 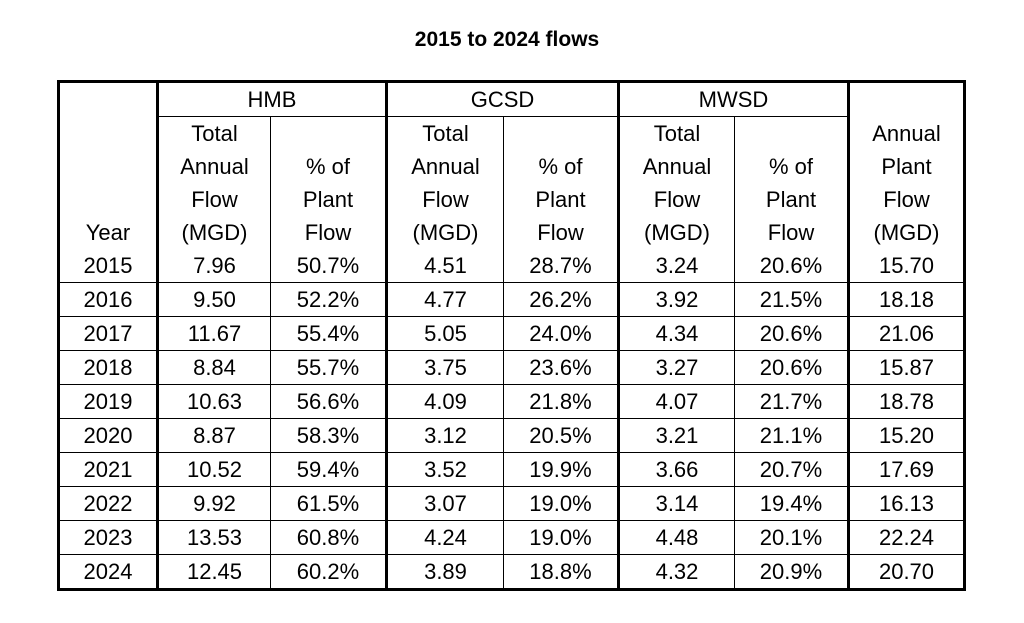 What do you see at coordinates (792, 572) in the screenshot?
I see `mwsd-pct-cell: 20.9%` at bounding box center [792, 572].